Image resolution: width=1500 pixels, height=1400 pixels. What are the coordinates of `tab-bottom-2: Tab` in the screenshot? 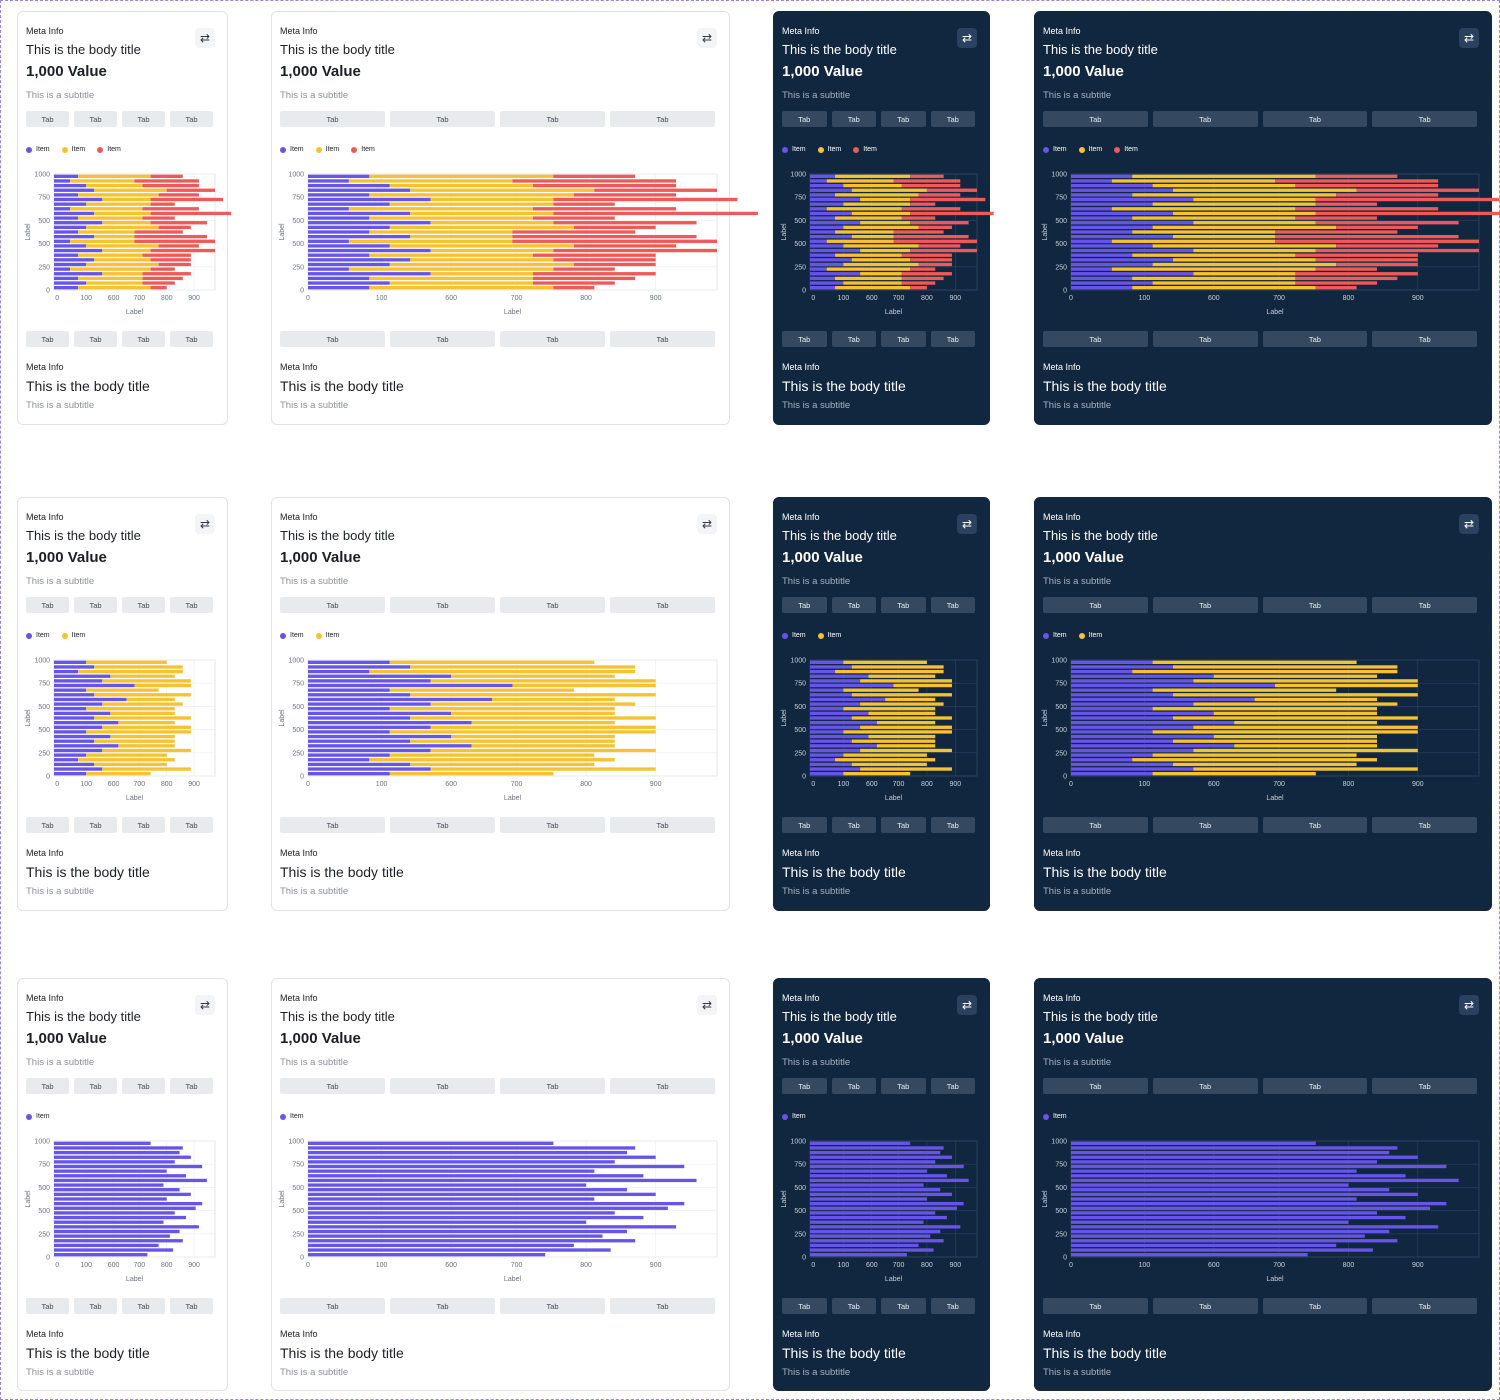 It's located at (853, 1306).